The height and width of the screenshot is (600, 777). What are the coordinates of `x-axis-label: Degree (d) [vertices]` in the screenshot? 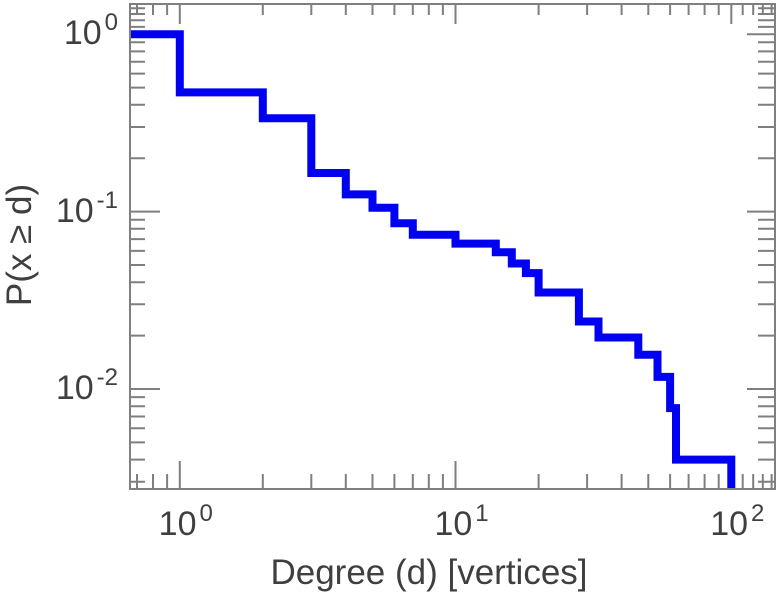 It's located at (429, 572).